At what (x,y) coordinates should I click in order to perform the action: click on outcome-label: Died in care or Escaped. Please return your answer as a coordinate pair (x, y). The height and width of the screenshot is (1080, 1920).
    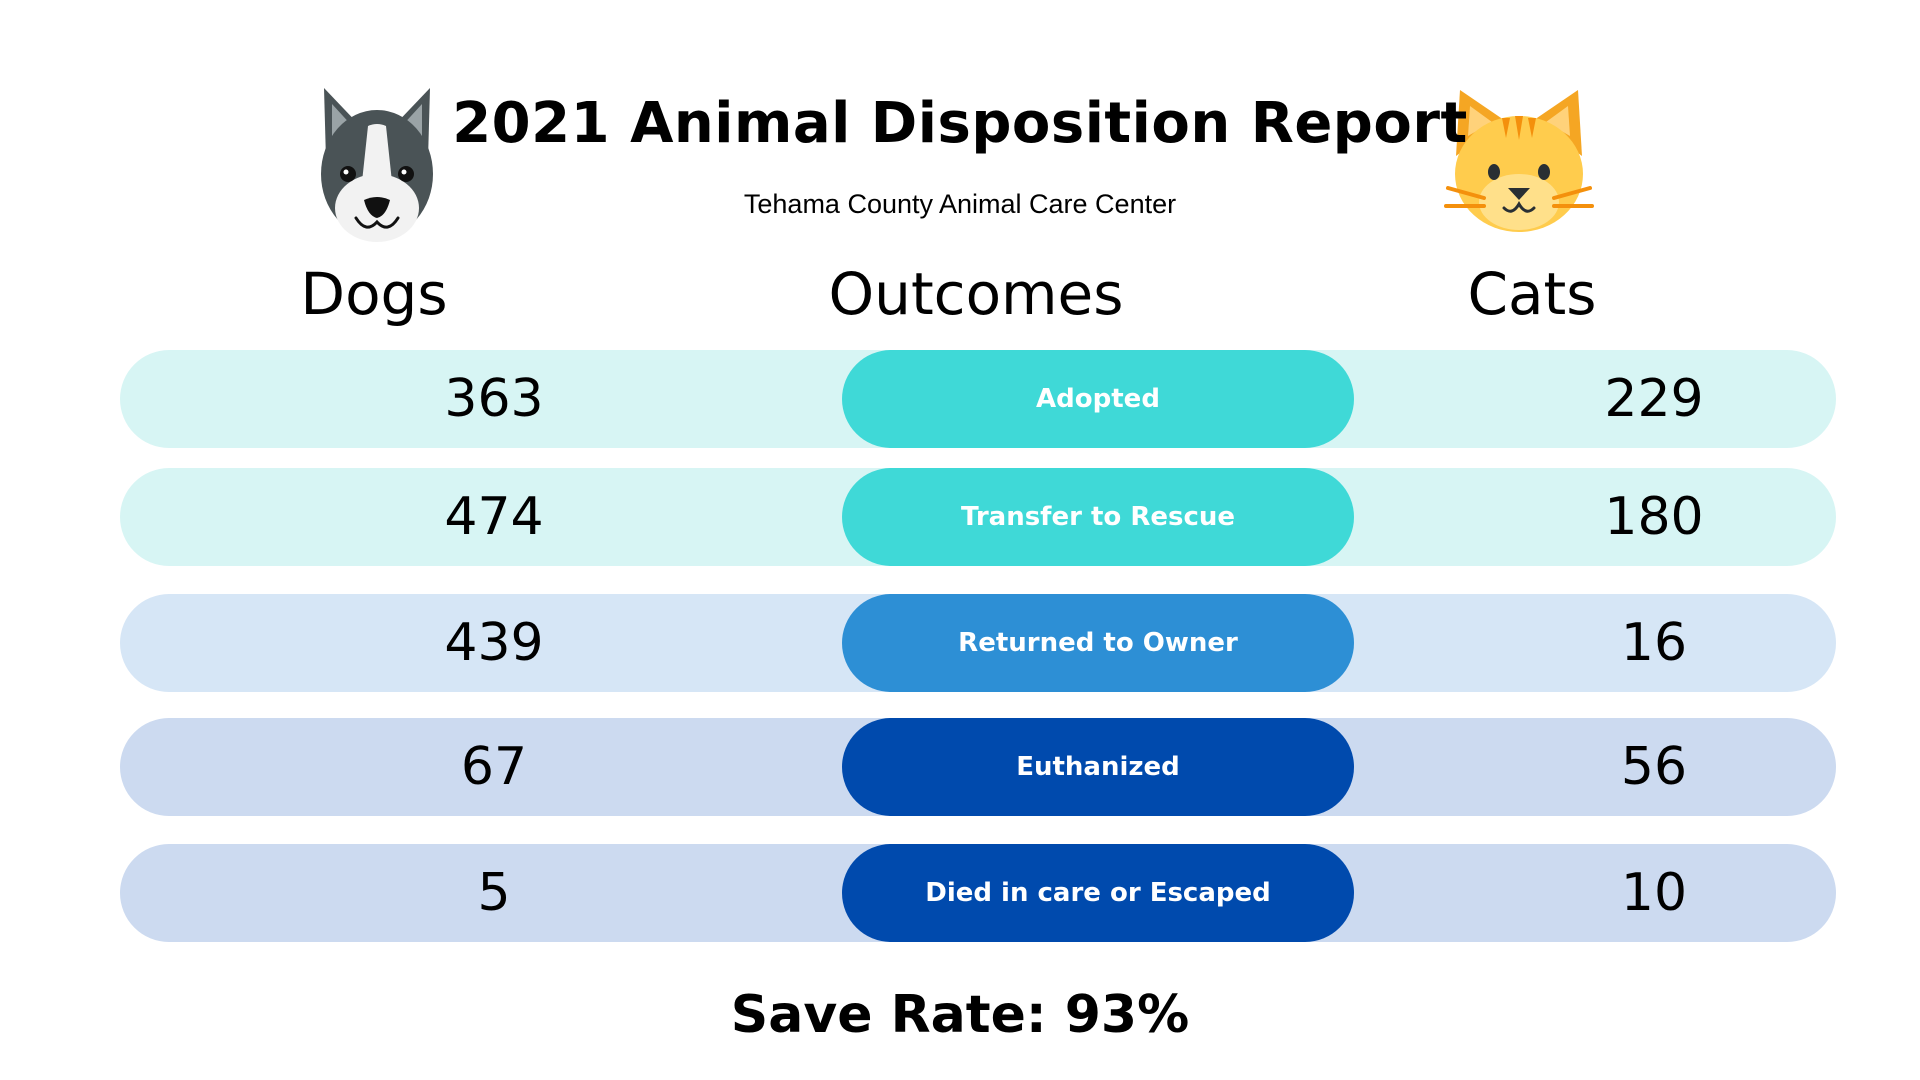
    Looking at the image, I should click on (1098, 893).